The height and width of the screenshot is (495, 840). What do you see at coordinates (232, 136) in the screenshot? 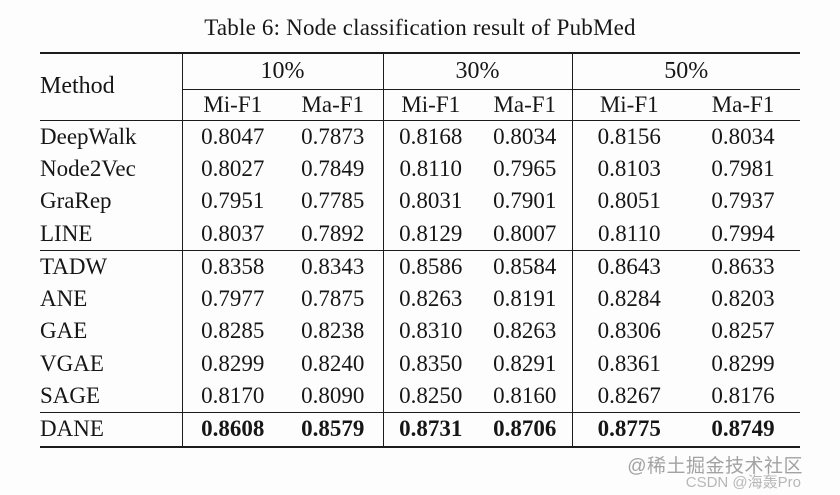
I see `value-cell: 0.8047` at bounding box center [232, 136].